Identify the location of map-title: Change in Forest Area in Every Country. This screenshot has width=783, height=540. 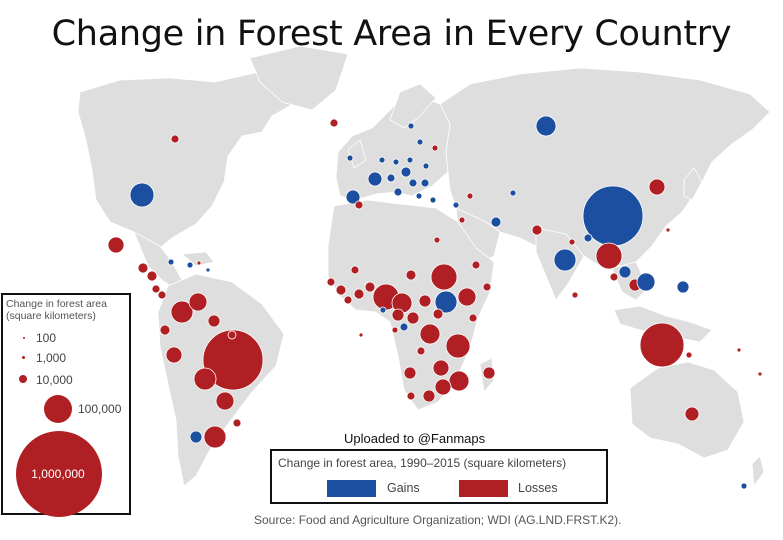
(391, 34).